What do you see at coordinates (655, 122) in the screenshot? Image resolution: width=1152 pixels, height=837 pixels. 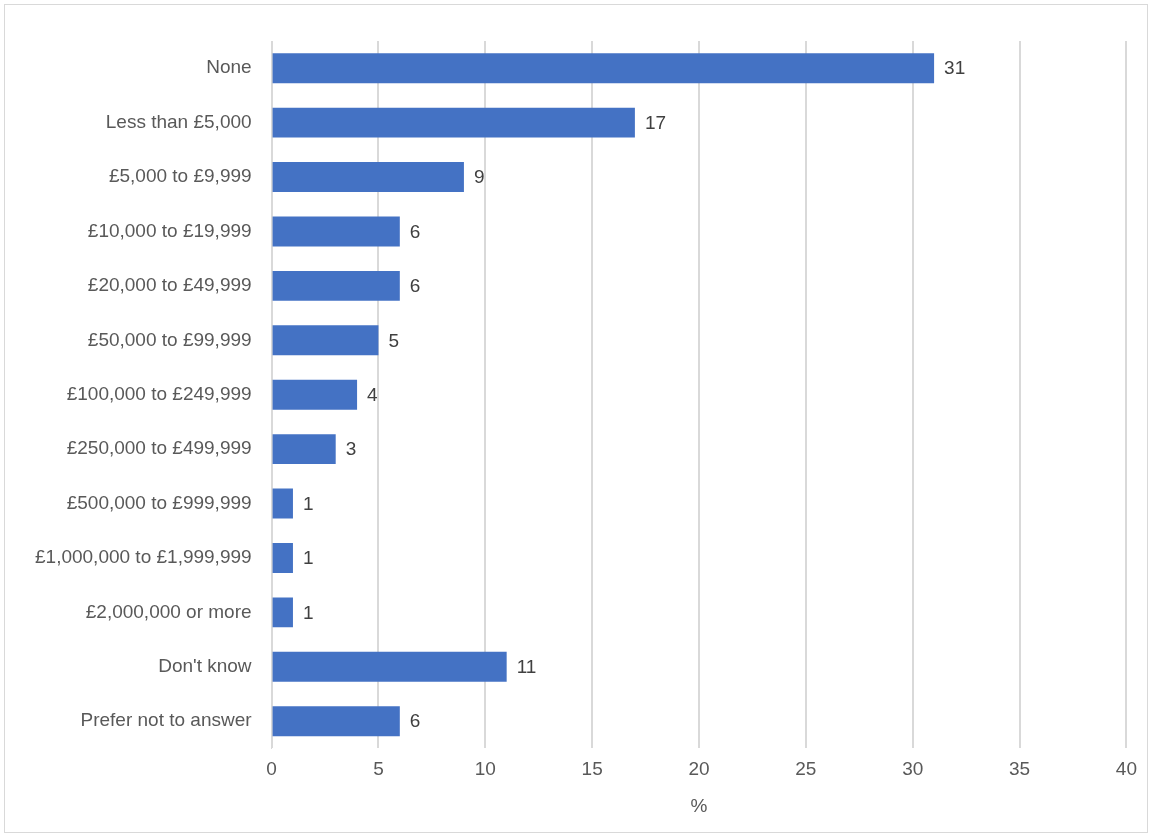 I see `data-label: 17` at bounding box center [655, 122].